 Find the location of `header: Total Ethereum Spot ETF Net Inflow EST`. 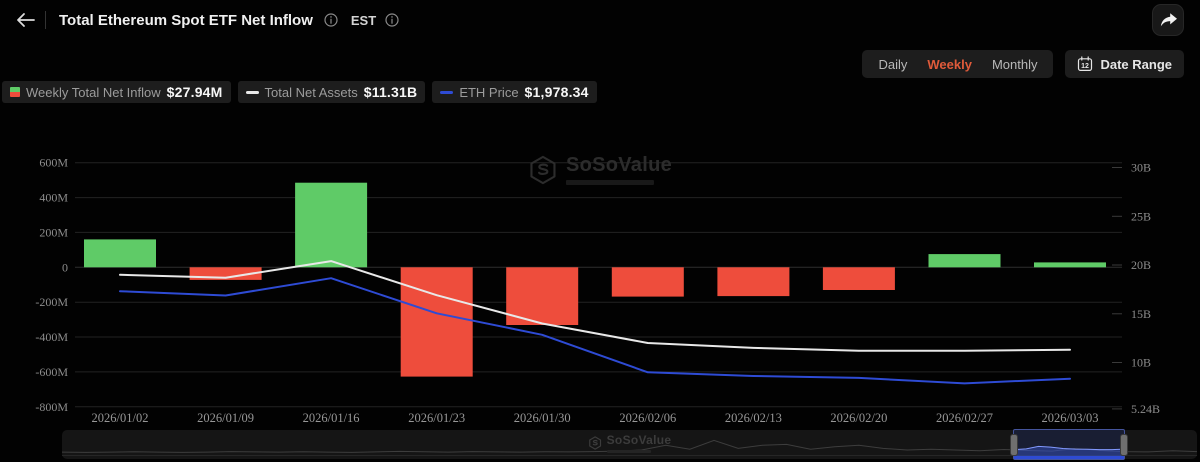

header: Total Ethereum Spot ETF Net Inflow EST is located at coordinates (600, 20).